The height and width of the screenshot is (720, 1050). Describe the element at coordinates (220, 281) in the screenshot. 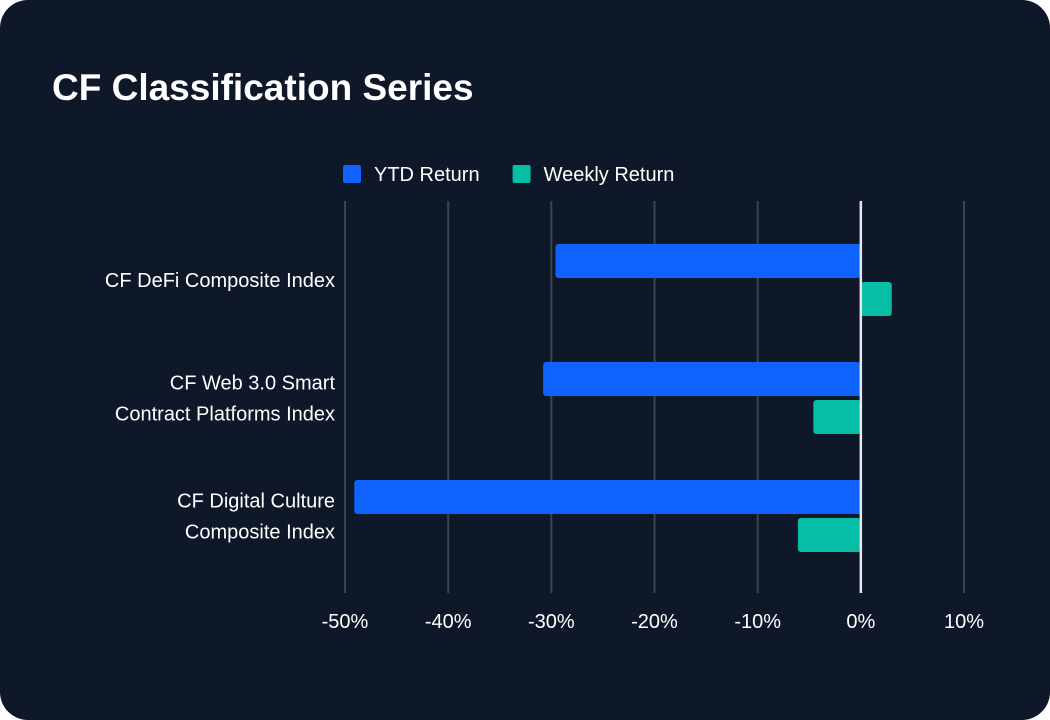

I see `category-label: CF DeFi Composite Index` at that location.